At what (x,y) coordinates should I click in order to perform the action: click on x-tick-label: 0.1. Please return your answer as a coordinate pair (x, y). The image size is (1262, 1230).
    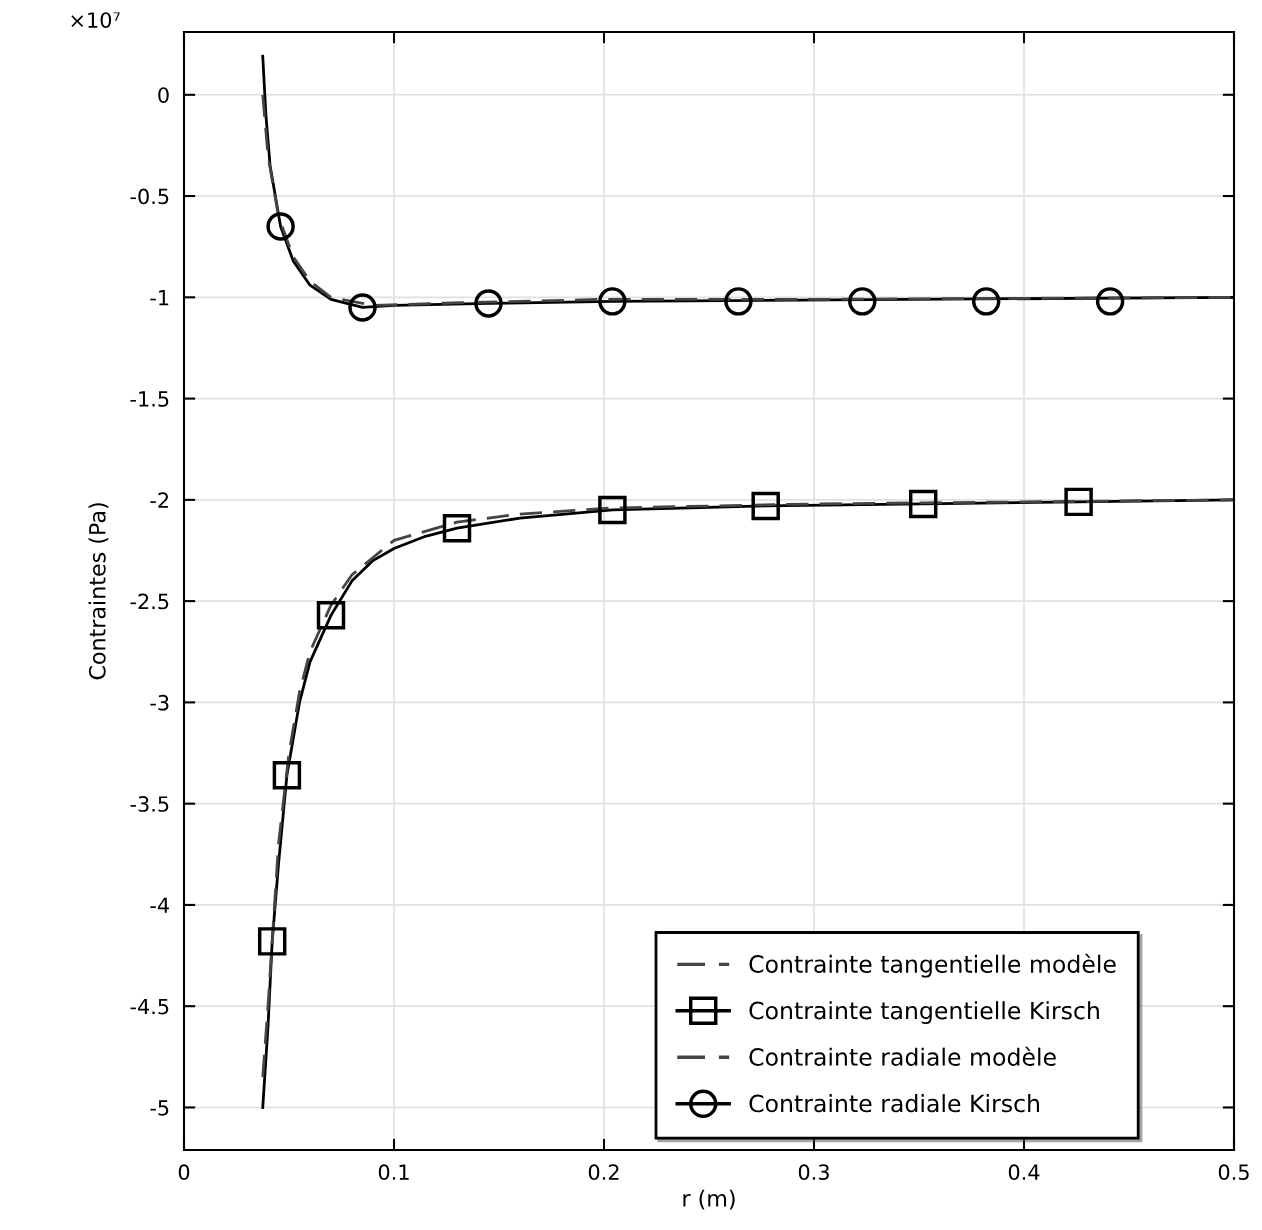
    Looking at the image, I should click on (393, 1172).